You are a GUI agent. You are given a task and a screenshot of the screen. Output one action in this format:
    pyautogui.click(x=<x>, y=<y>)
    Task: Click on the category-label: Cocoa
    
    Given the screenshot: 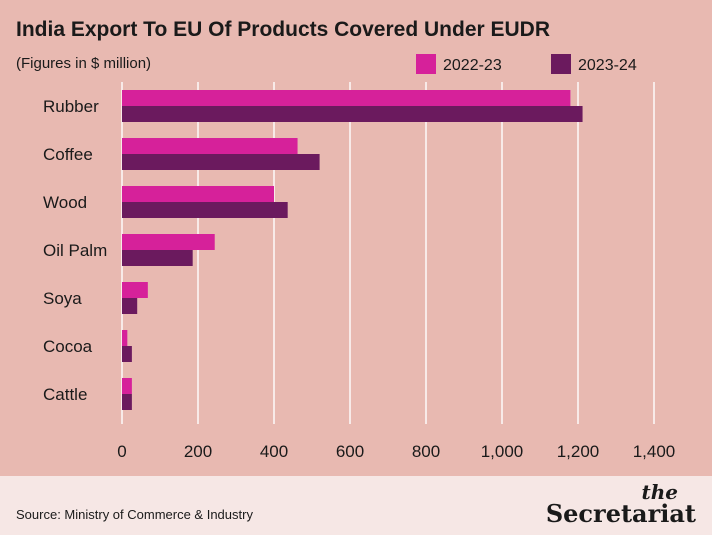 What is the action you would take?
    pyautogui.click(x=68, y=346)
    